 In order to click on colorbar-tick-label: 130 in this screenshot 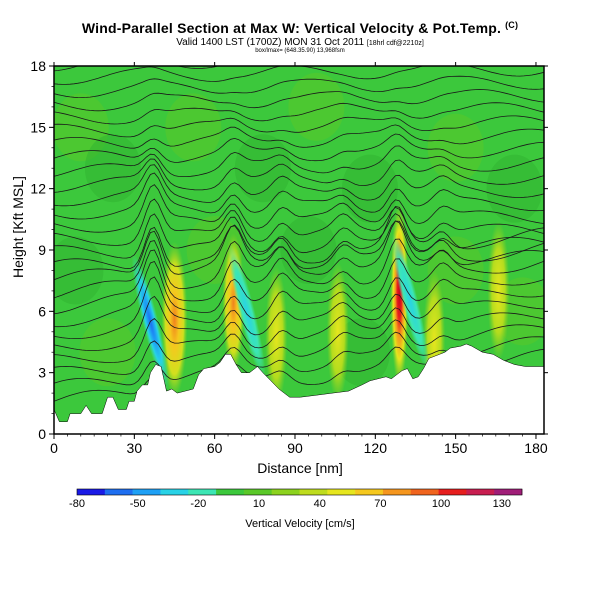, I will do `click(502, 504)`.